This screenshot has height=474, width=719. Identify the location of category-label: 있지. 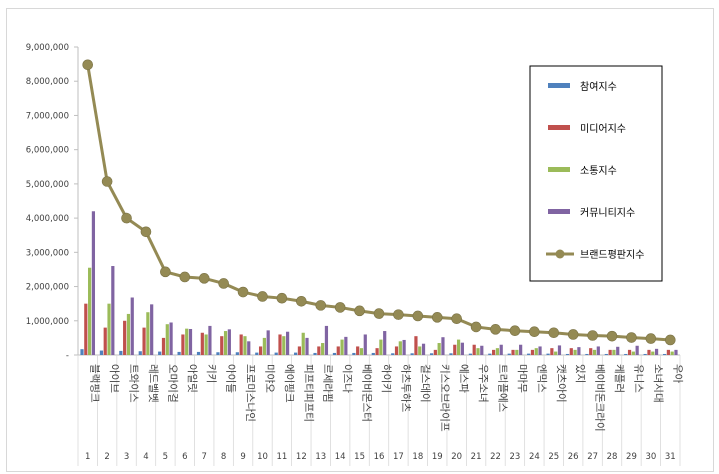
(580, 373).